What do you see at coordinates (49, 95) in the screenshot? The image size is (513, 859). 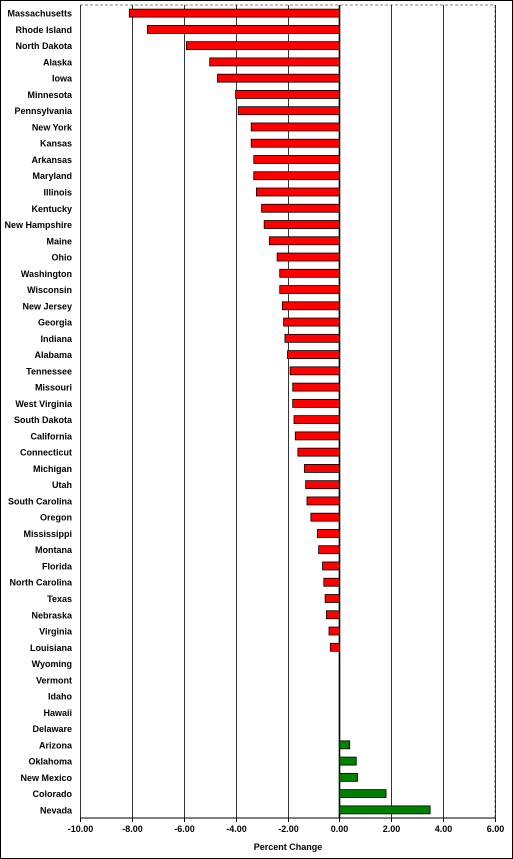 I see `category-label: Minnesota` at bounding box center [49, 95].